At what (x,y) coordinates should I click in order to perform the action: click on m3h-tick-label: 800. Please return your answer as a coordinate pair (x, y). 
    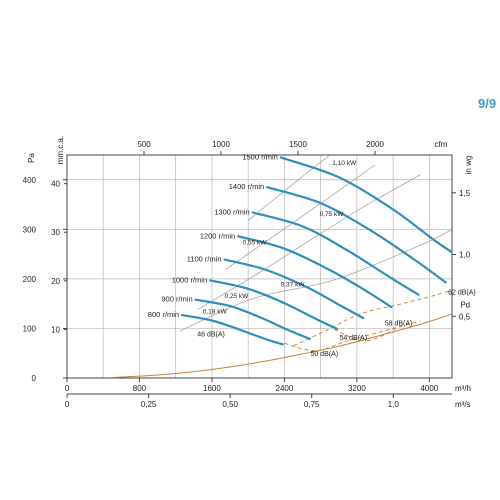
    Looking at the image, I should click on (140, 388).